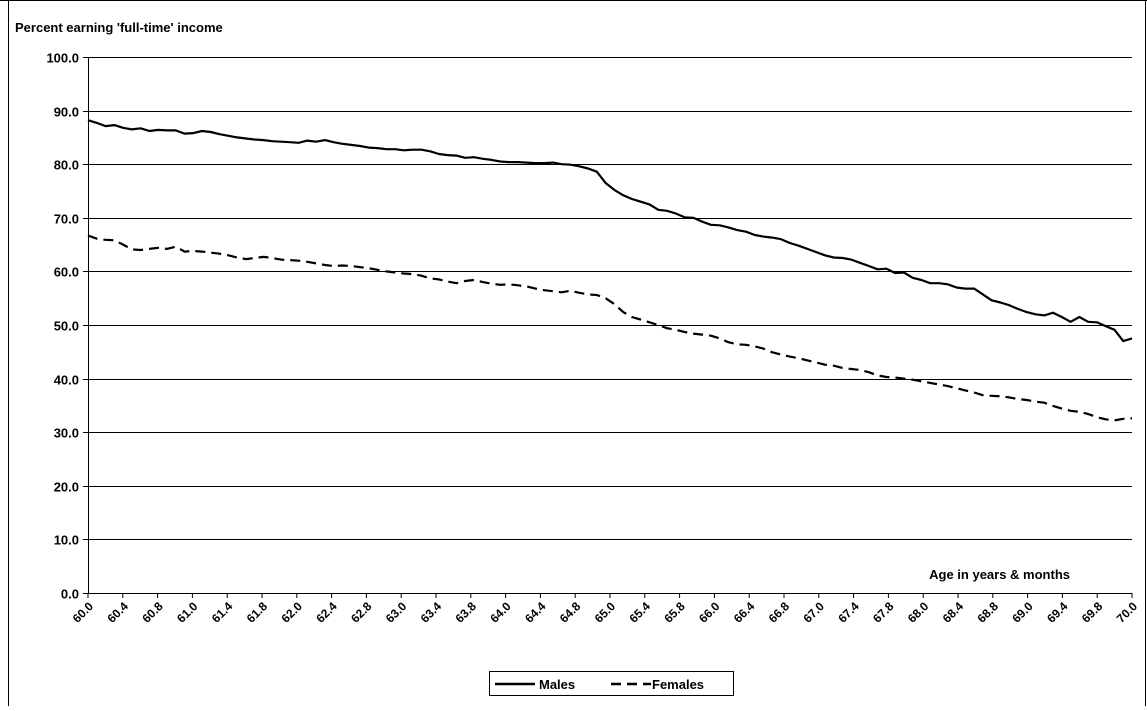 The height and width of the screenshot is (711, 1147). Describe the element at coordinates (557, 684) in the screenshot. I see `legend-label-males: Males` at that location.